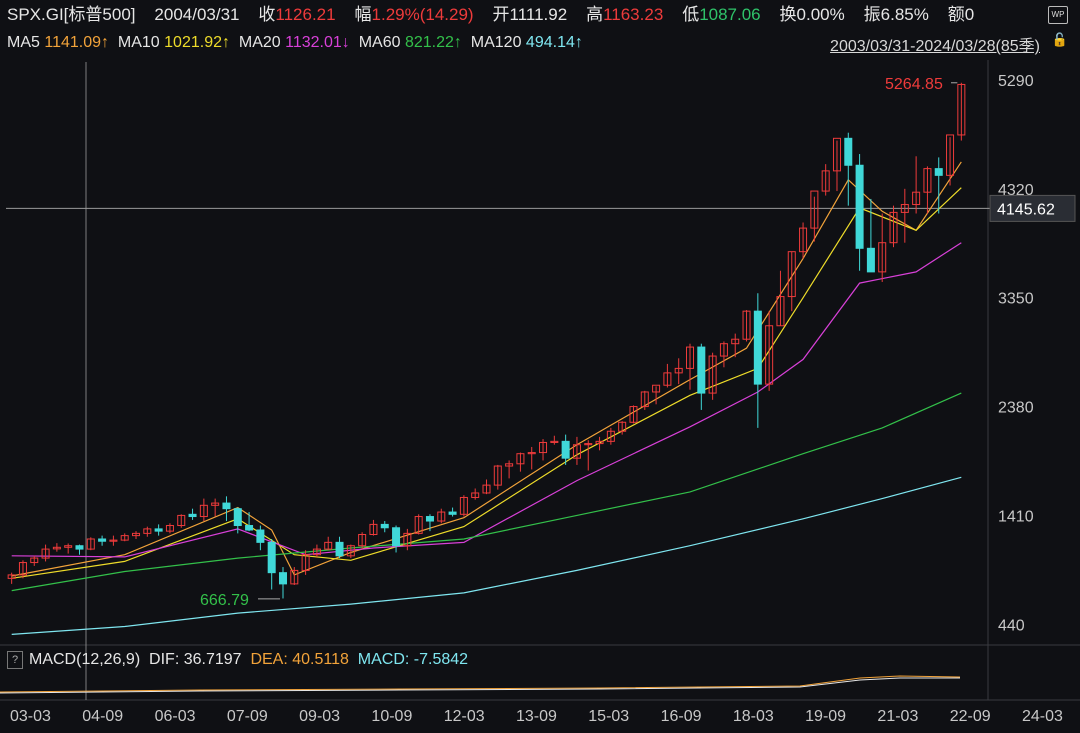 The height and width of the screenshot is (733, 1080). I want to click on open-label: 开, so click(501, 14).